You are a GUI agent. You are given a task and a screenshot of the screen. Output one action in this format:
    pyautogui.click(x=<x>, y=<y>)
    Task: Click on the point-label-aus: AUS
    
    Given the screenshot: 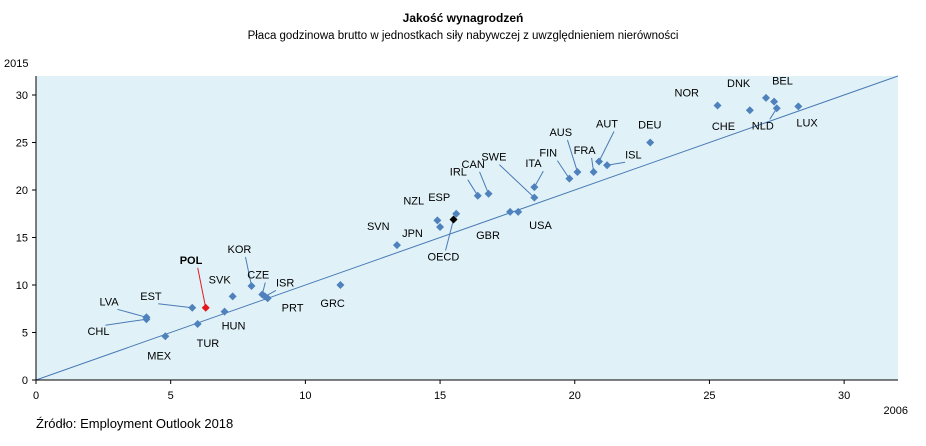 What is the action you would take?
    pyautogui.click(x=560, y=133)
    